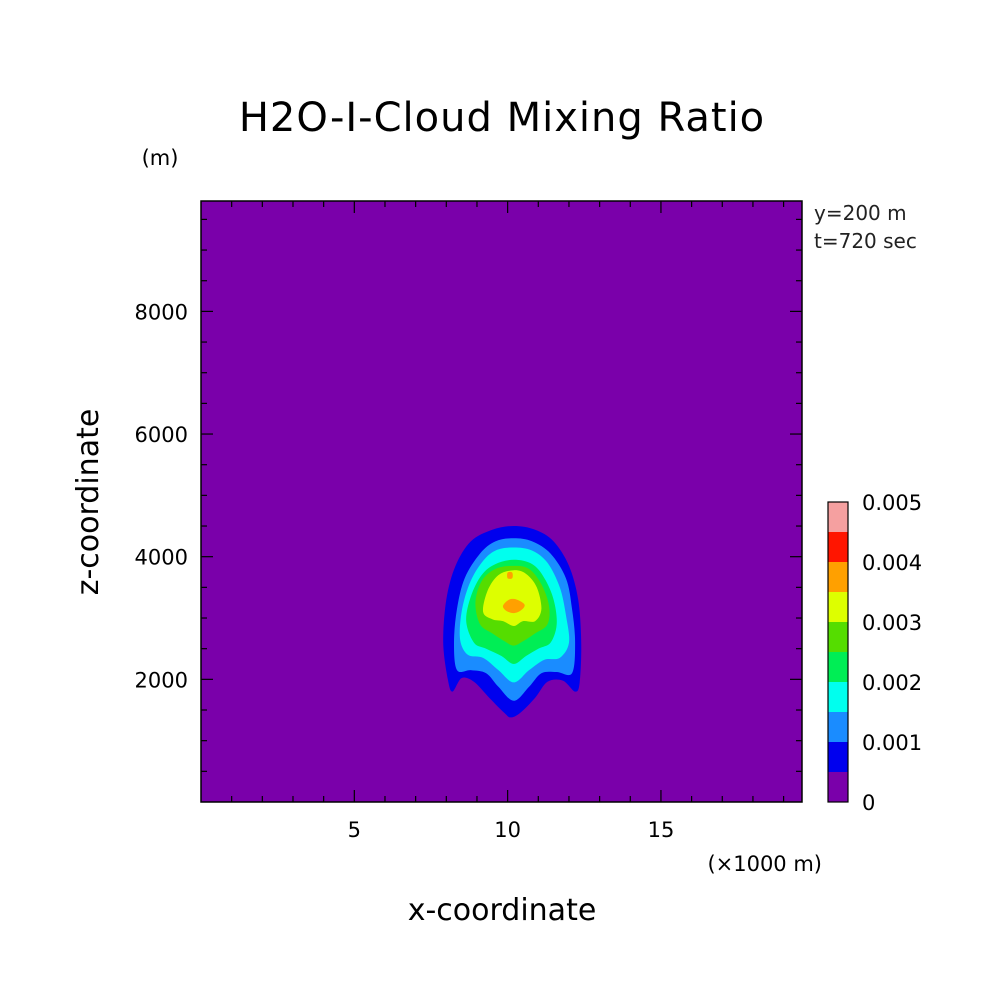 Image resolution: width=1004 pixels, height=1004 pixels. I want to click on y-tick-label: 2000, so click(161, 680).